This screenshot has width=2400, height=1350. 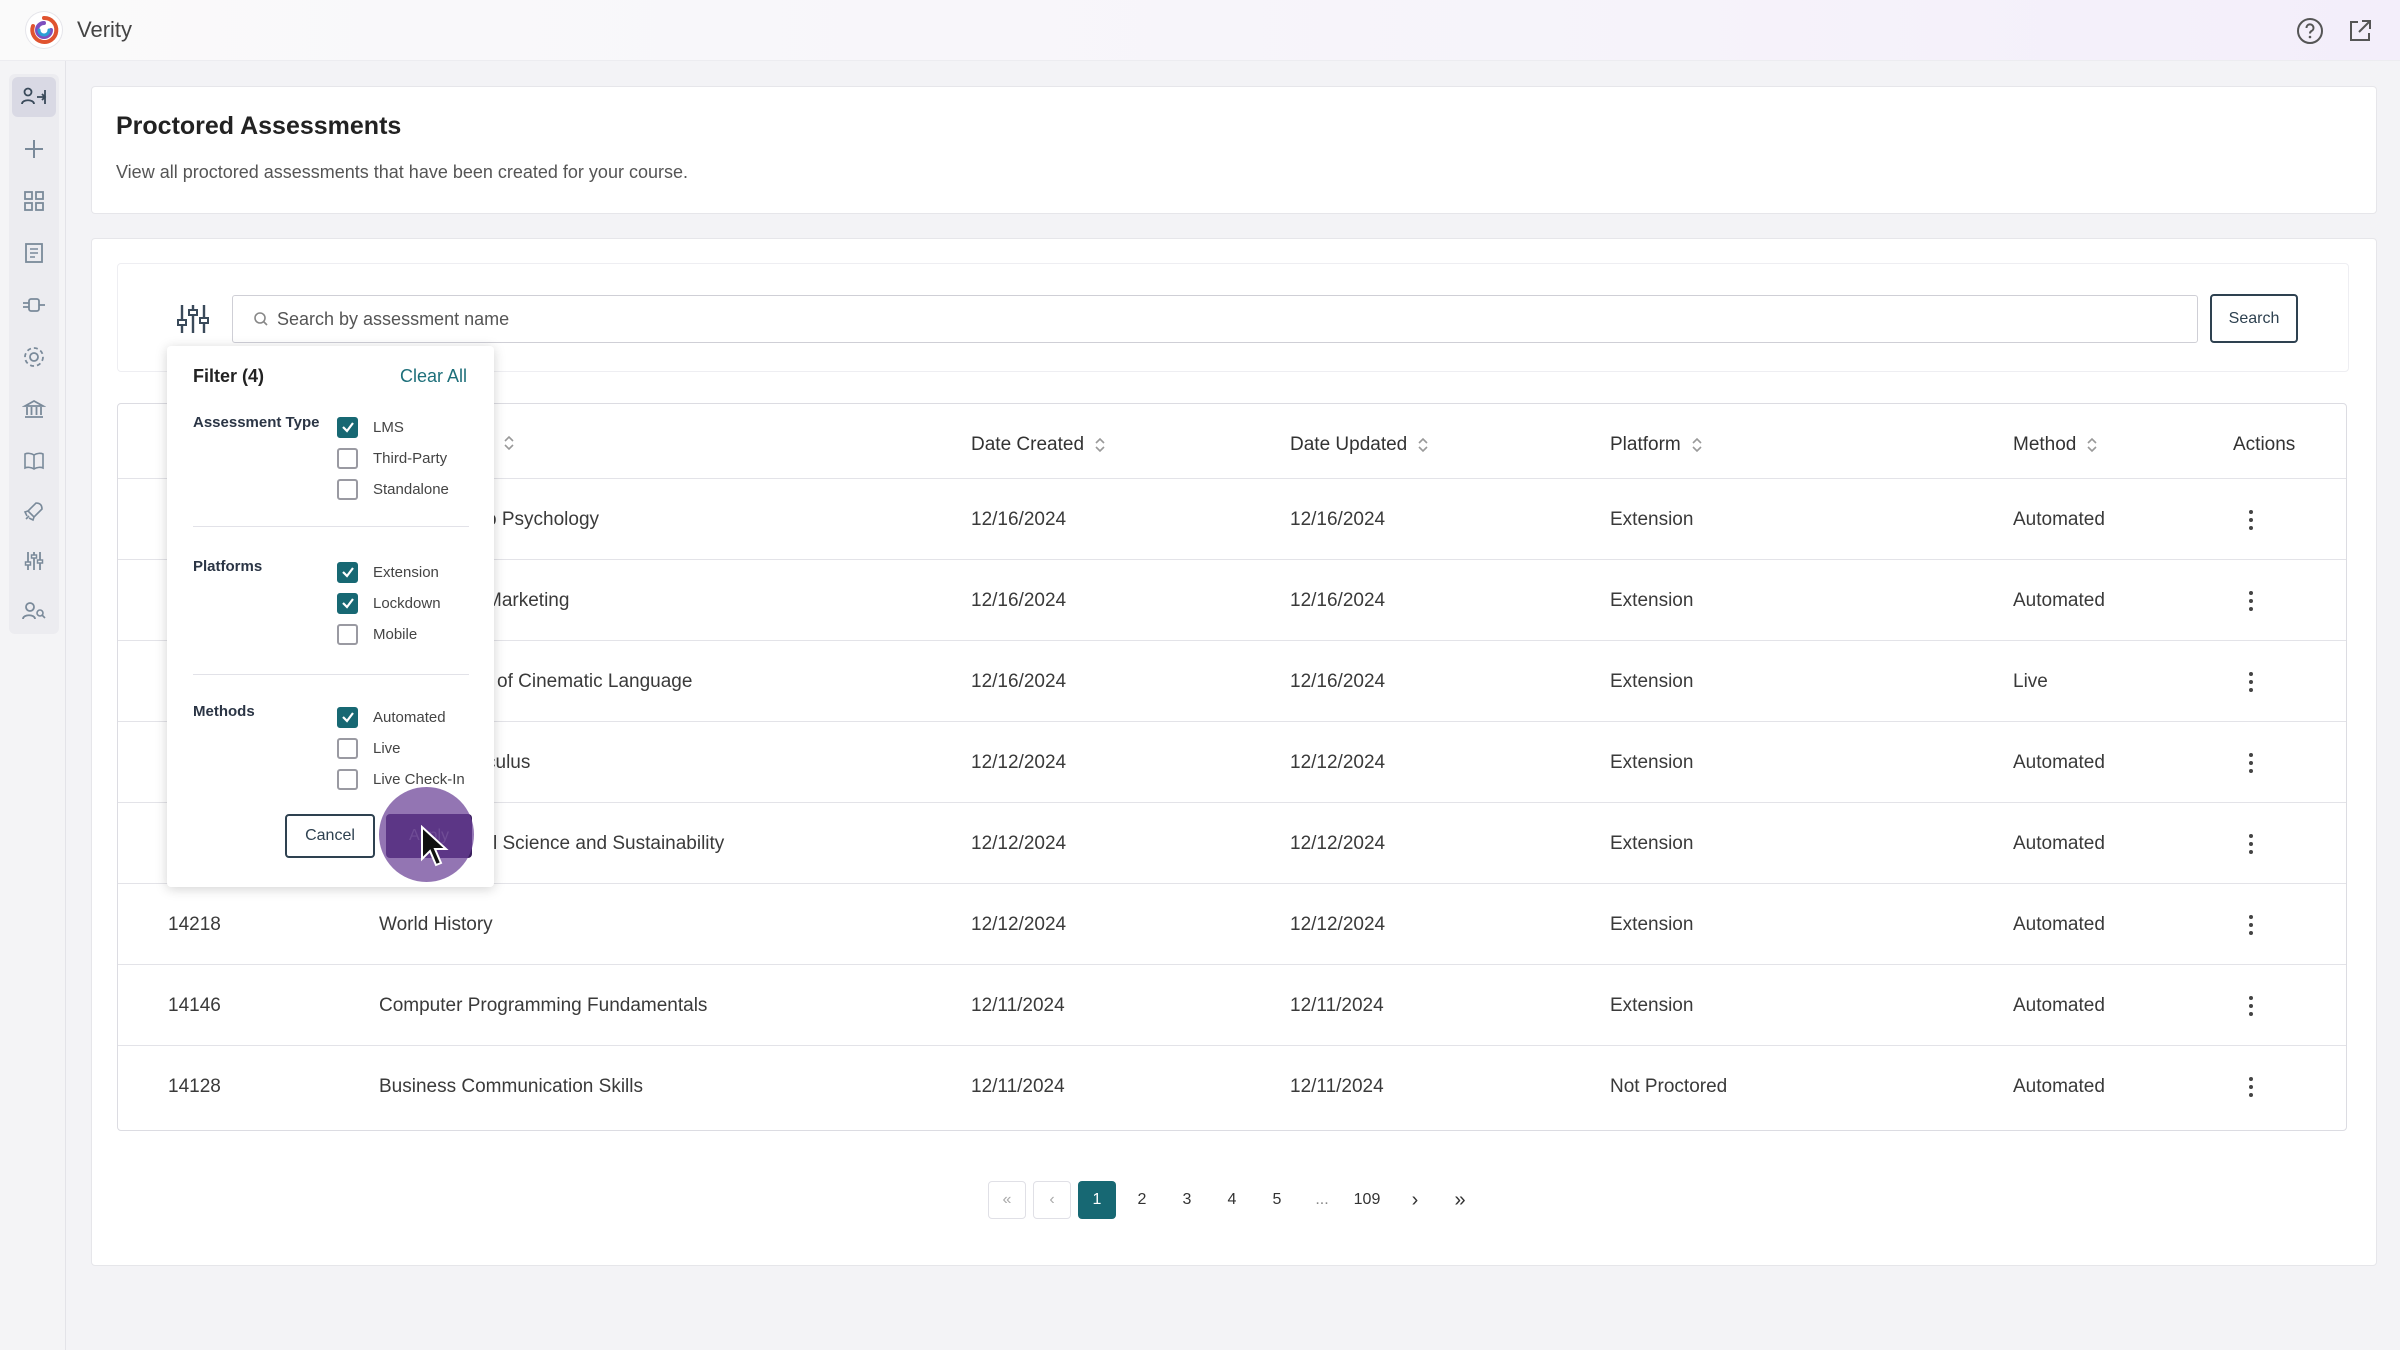 I want to click on filter-option-automated: Automated, so click(x=391, y=717).